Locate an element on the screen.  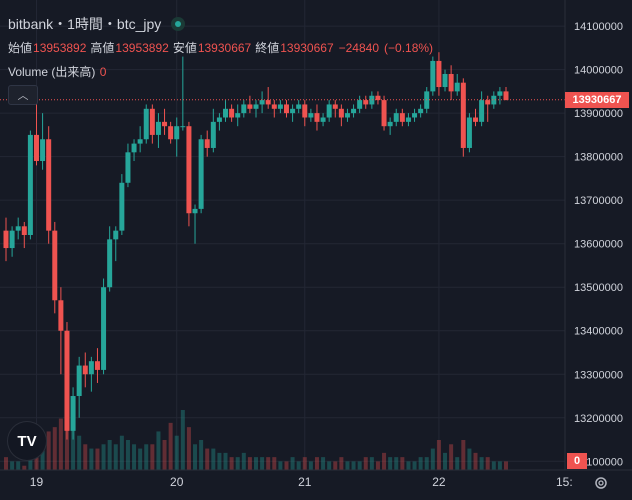
low-value: 13930667 is located at coordinates (224, 48).